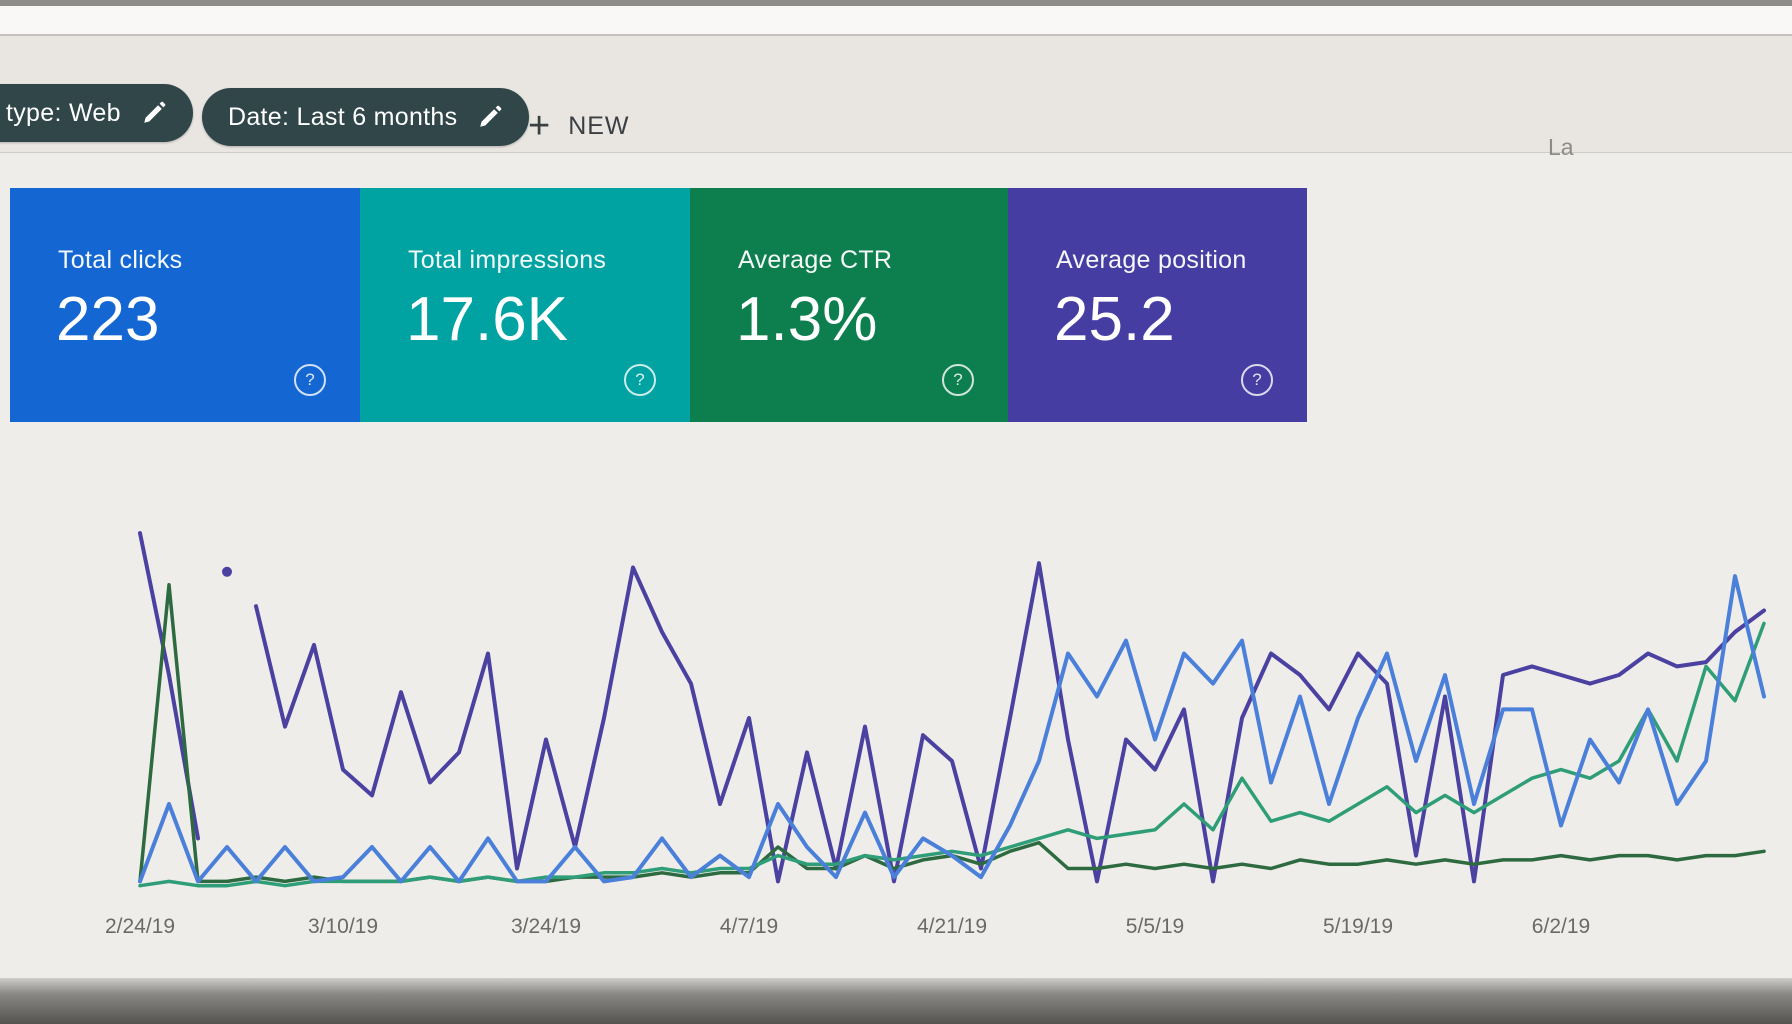  What do you see at coordinates (185, 305) in the screenshot?
I see `metric-card-total-clicks: Total clicks 223 ?` at bounding box center [185, 305].